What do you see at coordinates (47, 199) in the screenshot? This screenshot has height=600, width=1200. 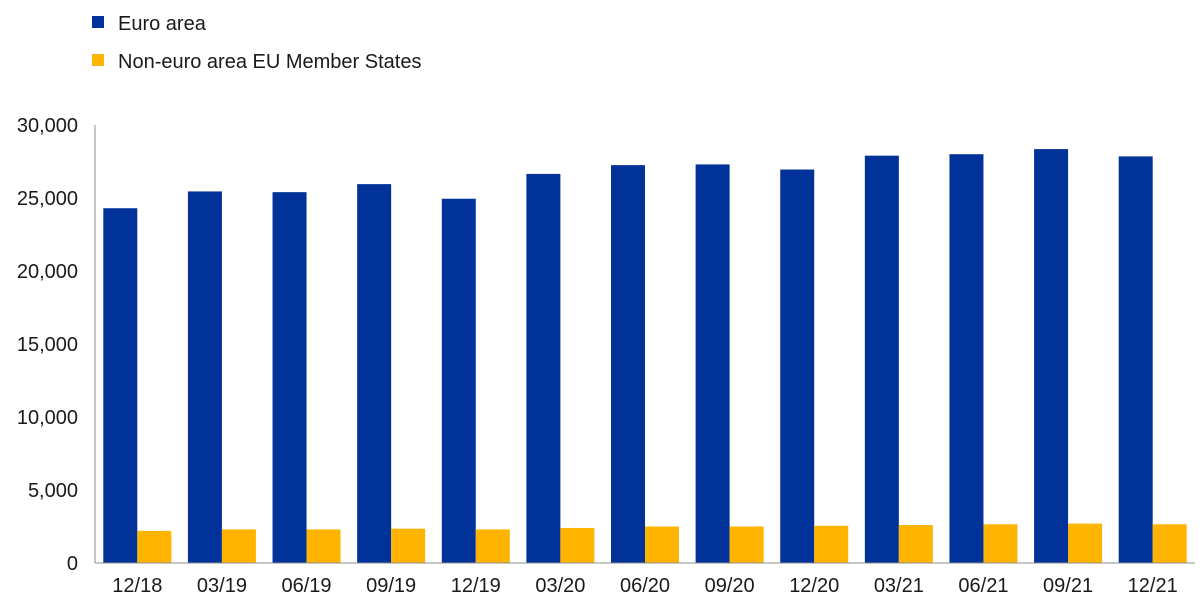 I see `y-tick-label: 25,000` at bounding box center [47, 199].